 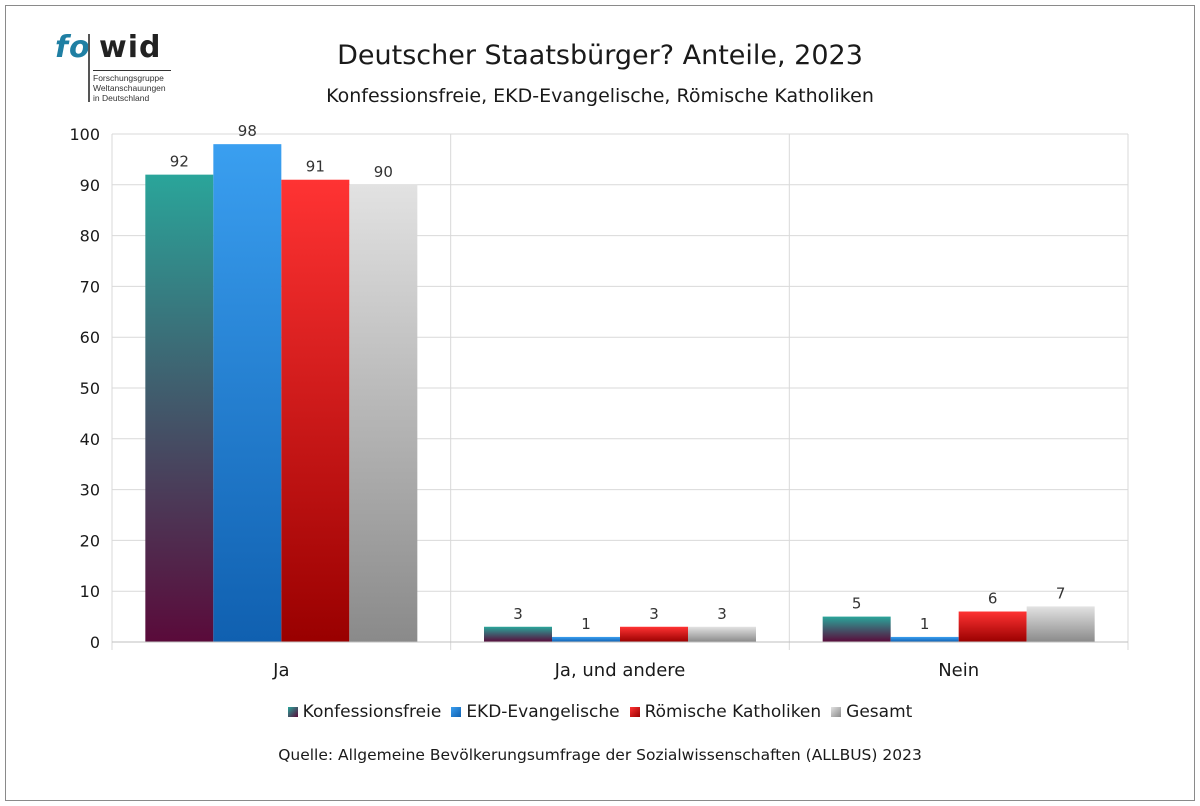 What do you see at coordinates (733, 712) in the screenshot?
I see `legend-label: Römische Katholiken` at bounding box center [733, 712].